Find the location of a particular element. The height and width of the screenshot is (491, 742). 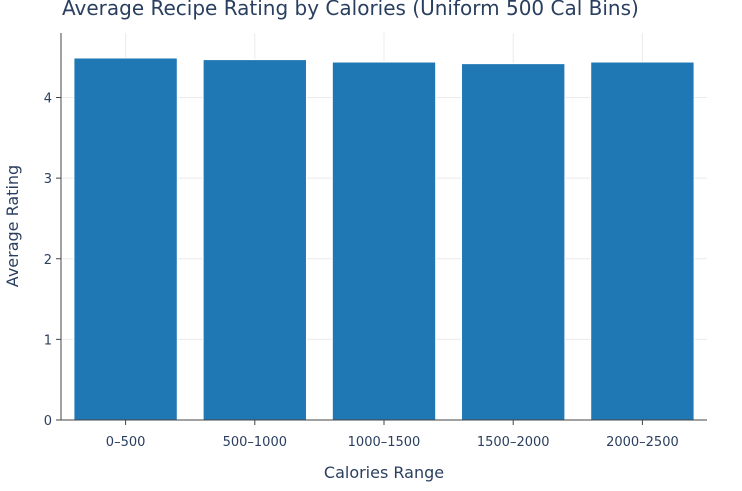

y-tick-label: 2 is located at coordinates (48, 260).